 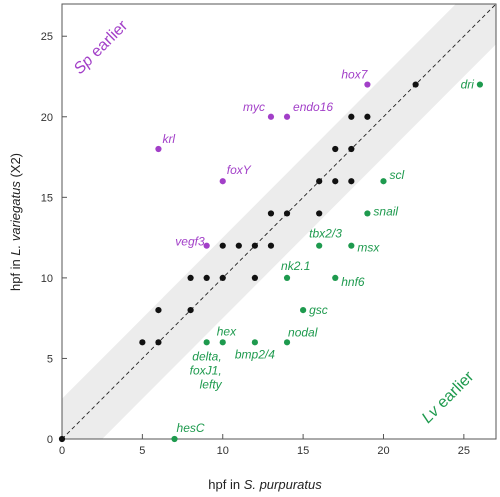 I want to click on gene-label: vegf3, so click(x=190, y=242).